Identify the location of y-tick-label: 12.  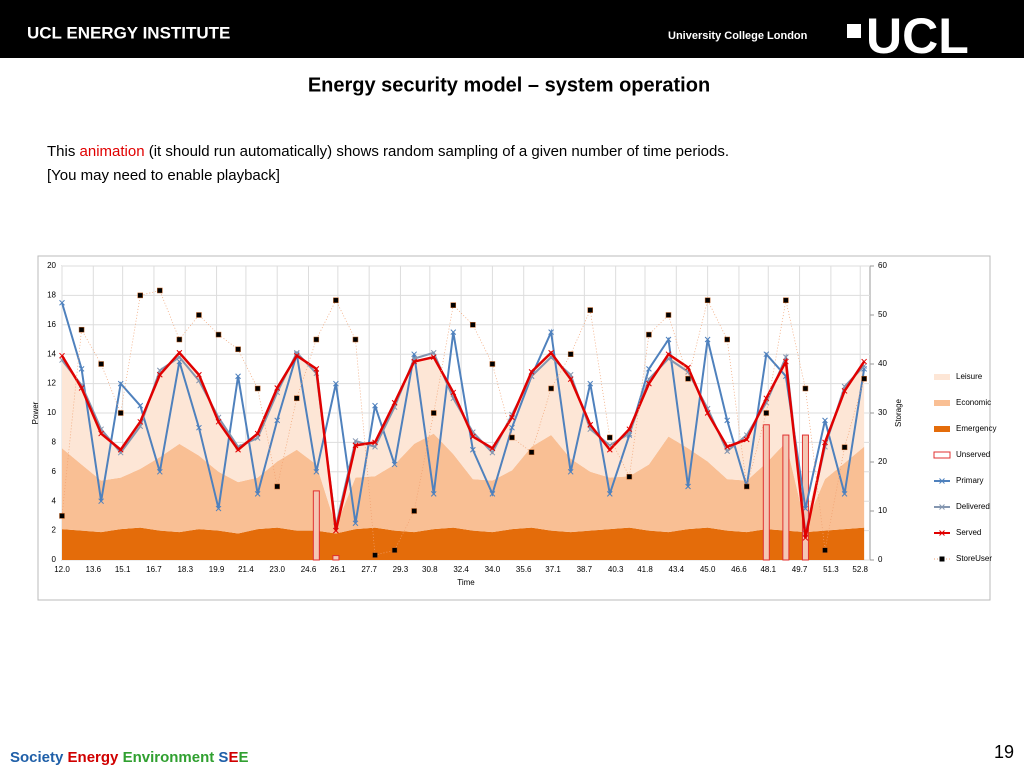
(51, 383).